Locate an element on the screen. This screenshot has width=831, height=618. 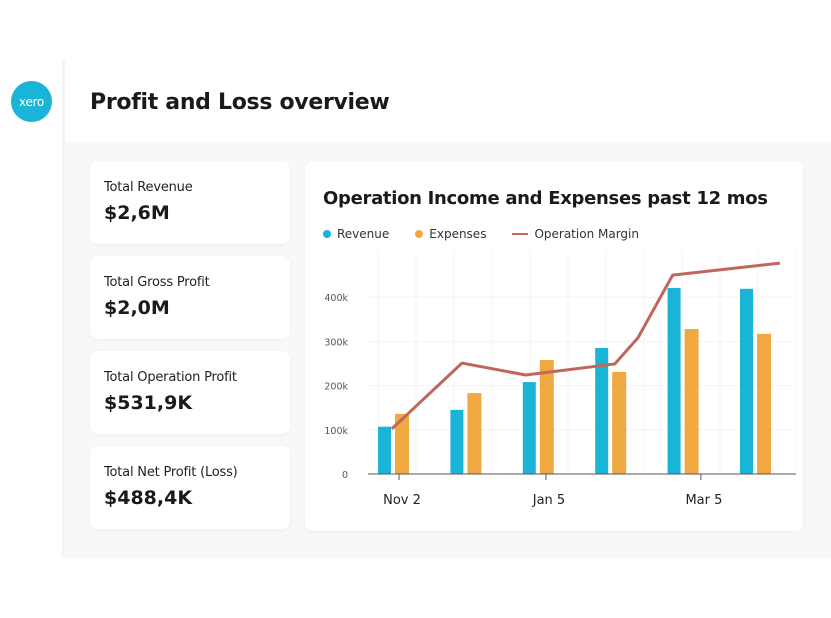
y-tick-label: 100k is located at coordinates (336, 431).